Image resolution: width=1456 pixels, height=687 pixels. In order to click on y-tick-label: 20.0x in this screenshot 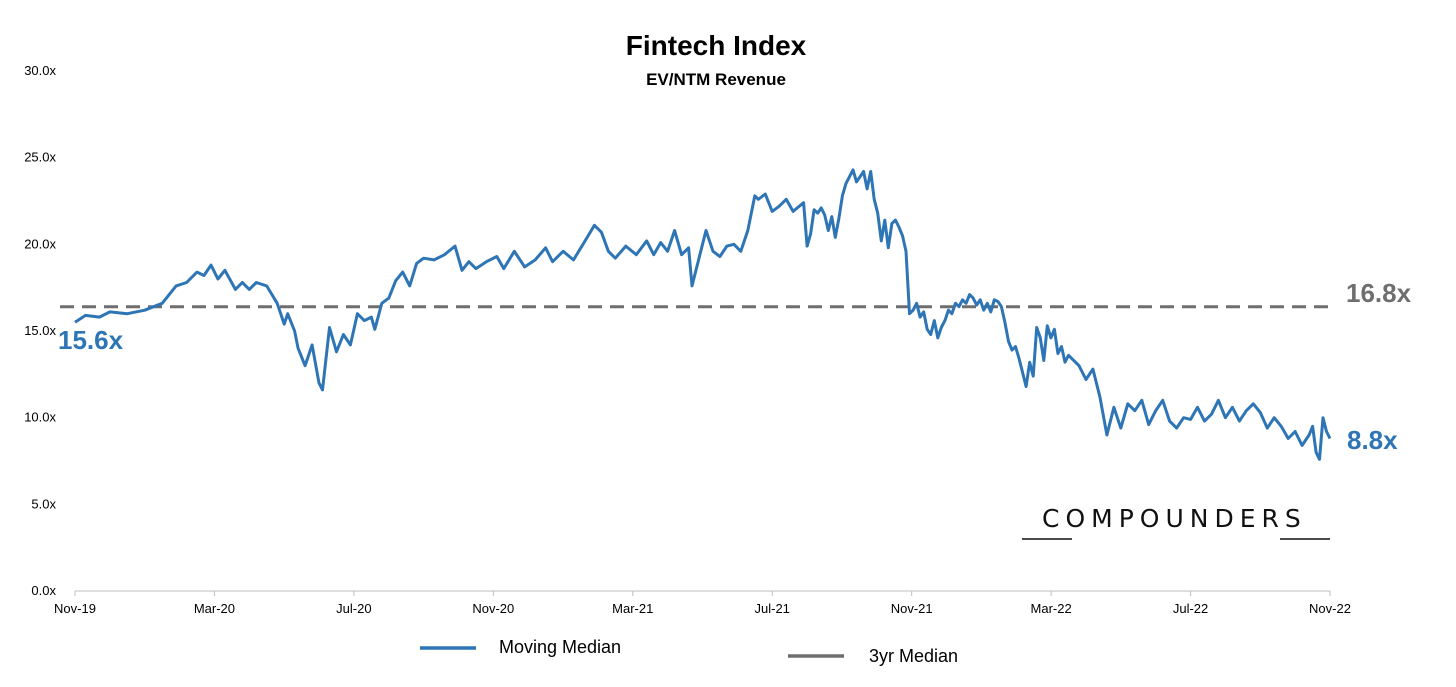, I will do `click(40, 243)`.